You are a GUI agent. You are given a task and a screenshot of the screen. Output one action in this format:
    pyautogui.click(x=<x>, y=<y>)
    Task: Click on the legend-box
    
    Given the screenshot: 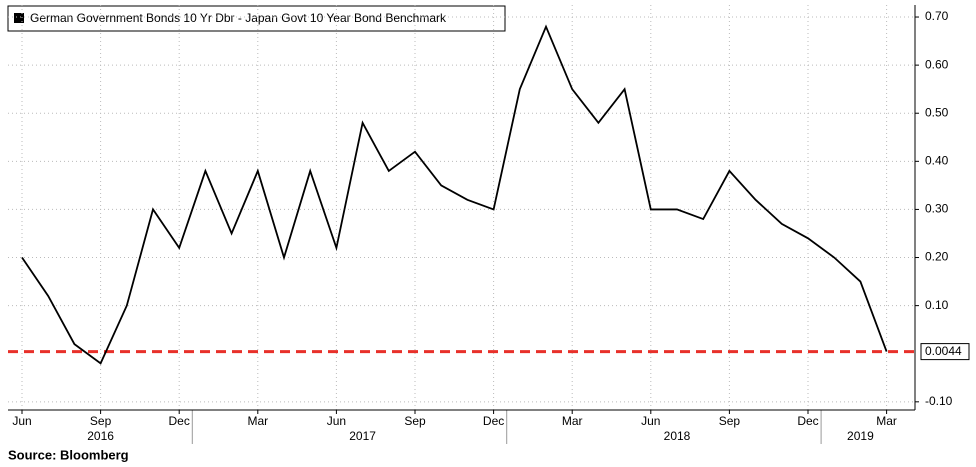 What is the action you would take?
    pyautogui.click(x=256, y=18)
    